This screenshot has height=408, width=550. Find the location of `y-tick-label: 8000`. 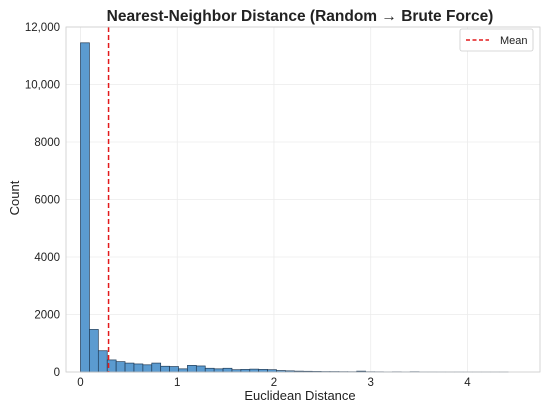

y-tick-label: 8000 is located at coordinates (47, 143).